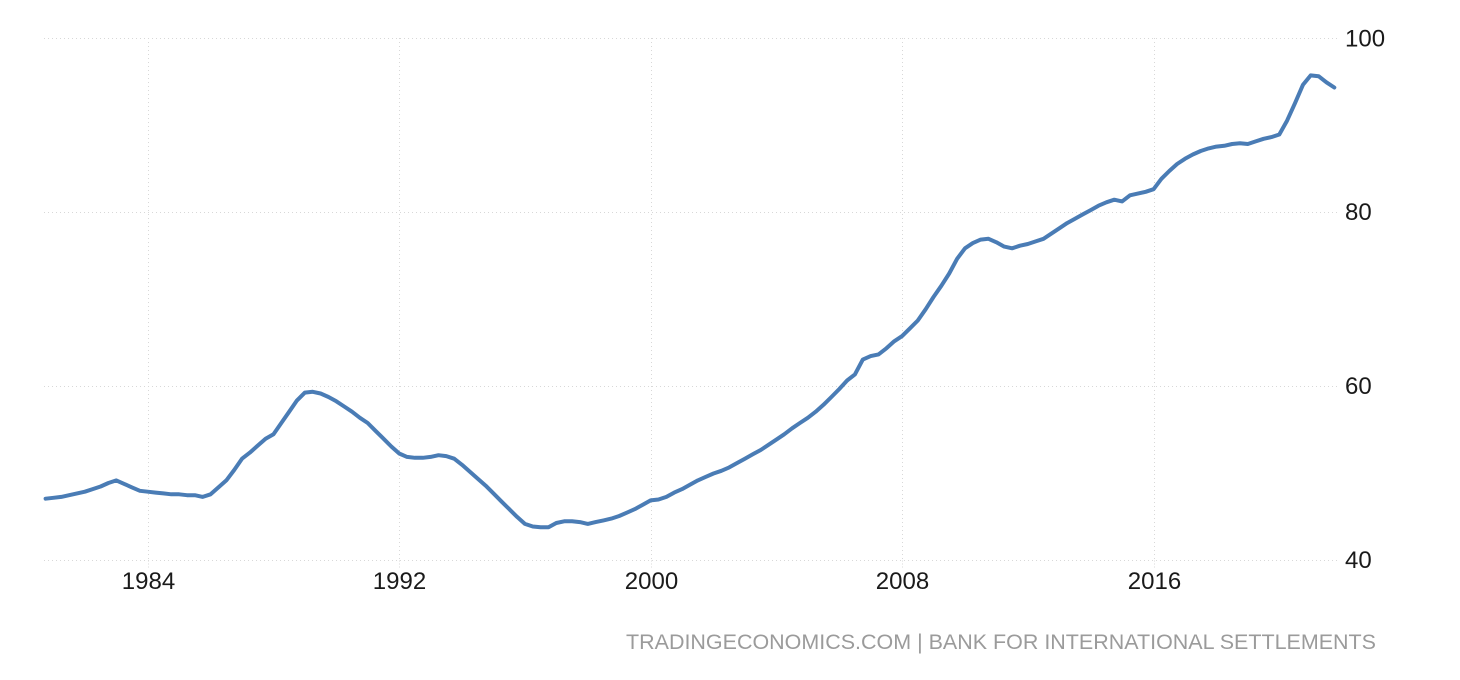  I want to click on x-axis-labels: 1984 1992 2000 2008 2016, so click(651, 581).